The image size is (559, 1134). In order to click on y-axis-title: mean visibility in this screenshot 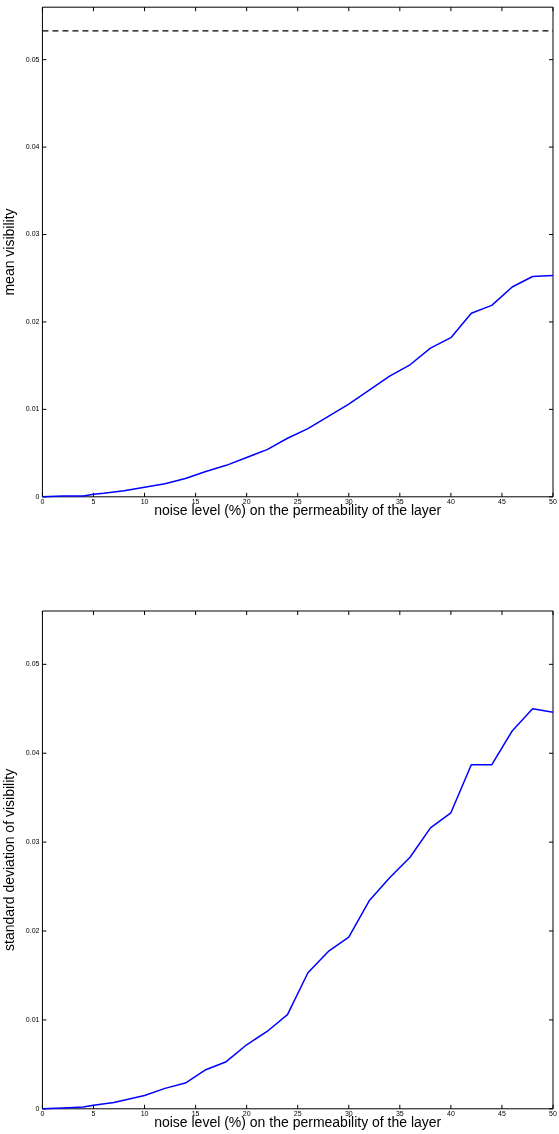, I will do `click(9, 252)`.